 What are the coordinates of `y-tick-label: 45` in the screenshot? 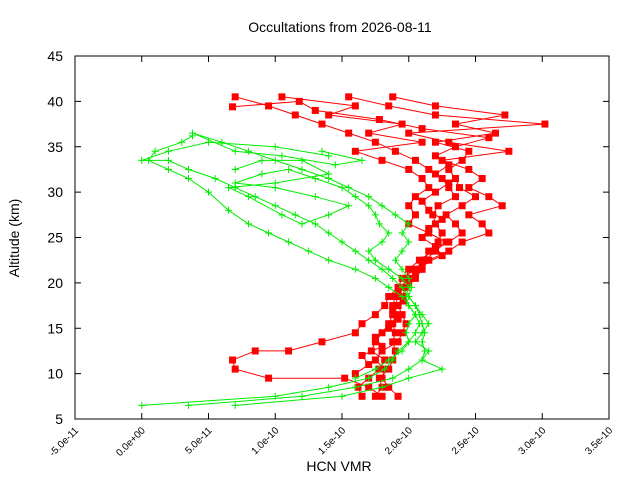 It's located at (55, 56).